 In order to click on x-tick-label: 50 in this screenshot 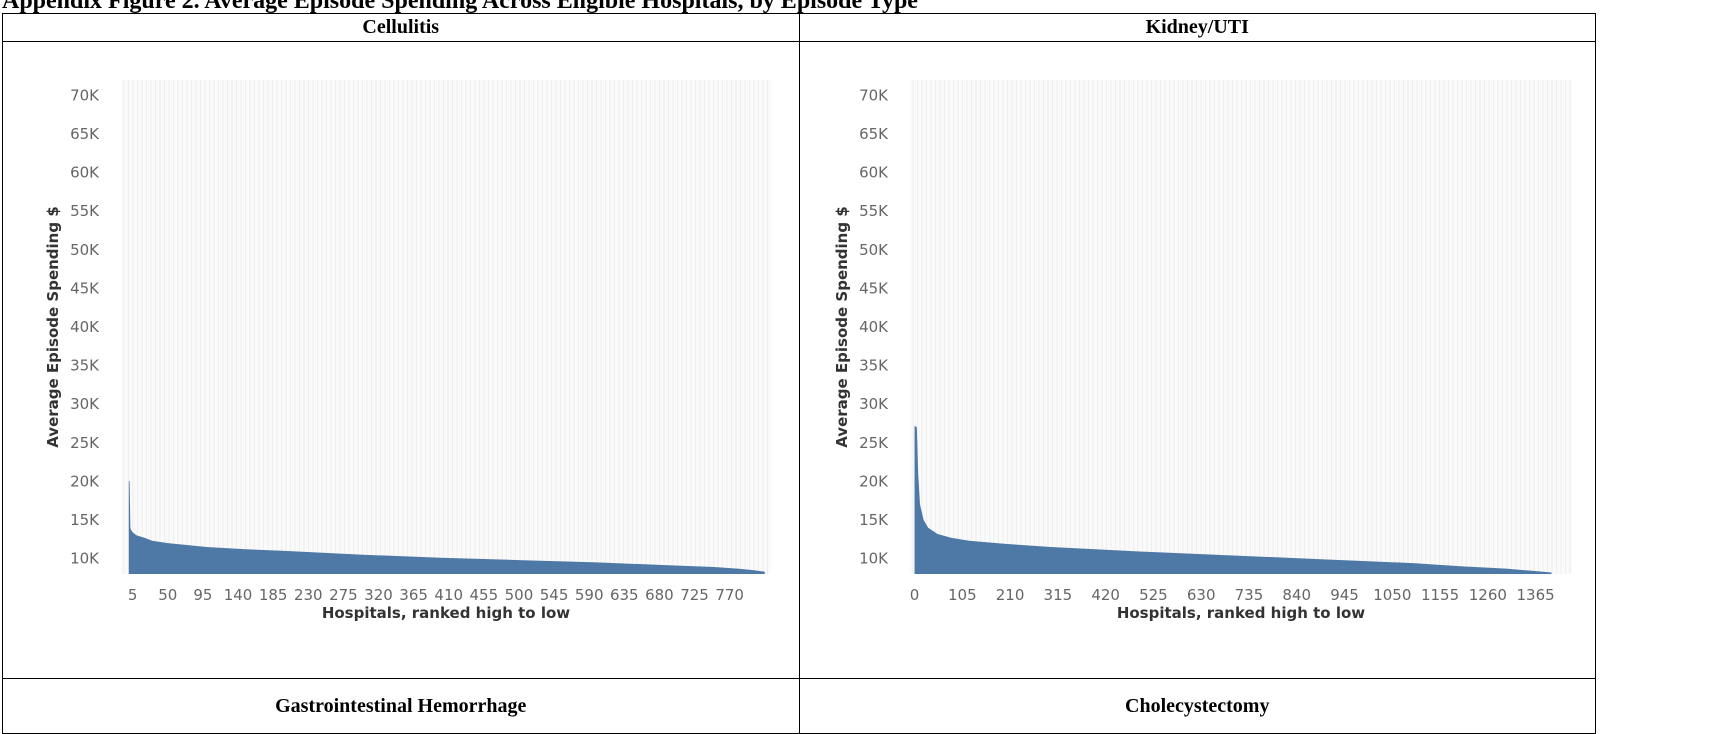, I will do `click(167, 595)`.